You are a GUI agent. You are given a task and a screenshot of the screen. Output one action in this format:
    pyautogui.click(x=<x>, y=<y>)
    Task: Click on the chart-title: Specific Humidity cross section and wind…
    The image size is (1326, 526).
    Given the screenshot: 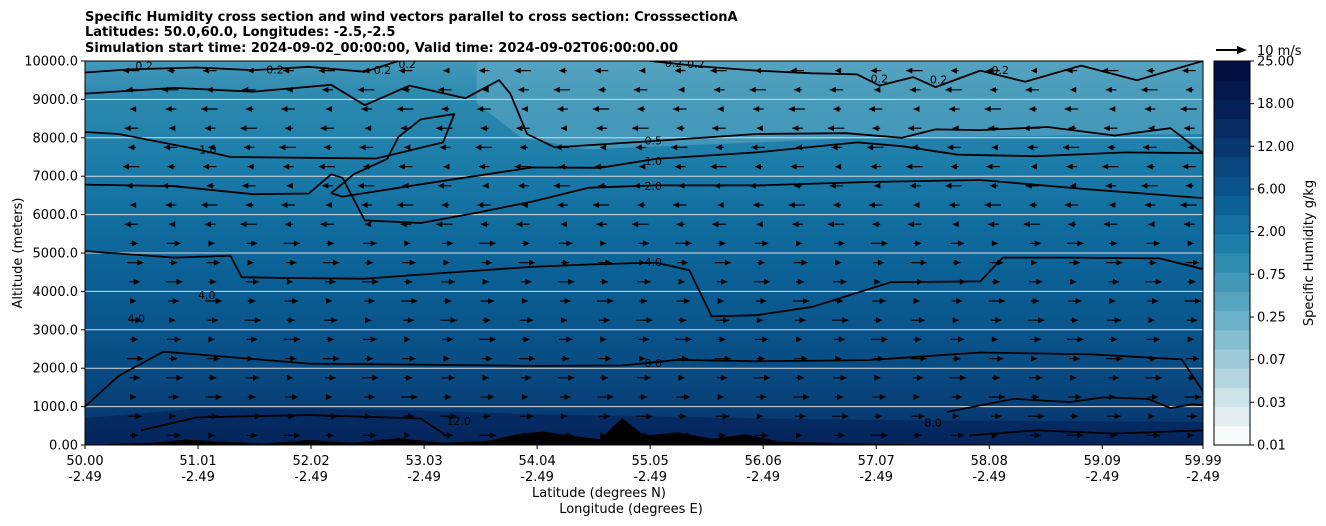 What is the action you would take?
    pyautogui.click(x=411, y=33)
    